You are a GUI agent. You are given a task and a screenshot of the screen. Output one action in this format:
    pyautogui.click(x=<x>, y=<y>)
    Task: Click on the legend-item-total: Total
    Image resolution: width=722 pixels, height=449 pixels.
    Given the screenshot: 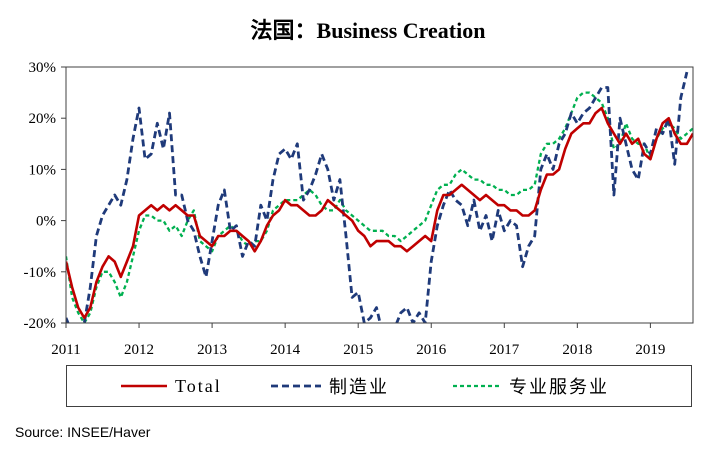 What is the action you would take?
    pyautogui.click(x=171, y=386)
    